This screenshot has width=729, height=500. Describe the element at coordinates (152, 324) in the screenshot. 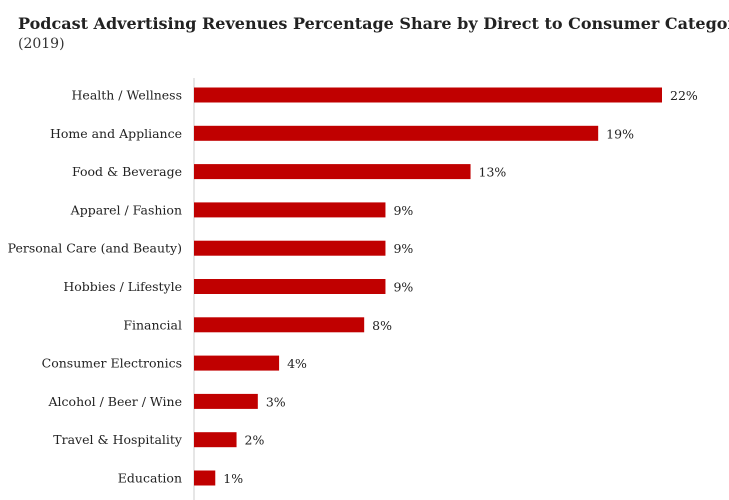

I see `category-label: Financial` at that location.